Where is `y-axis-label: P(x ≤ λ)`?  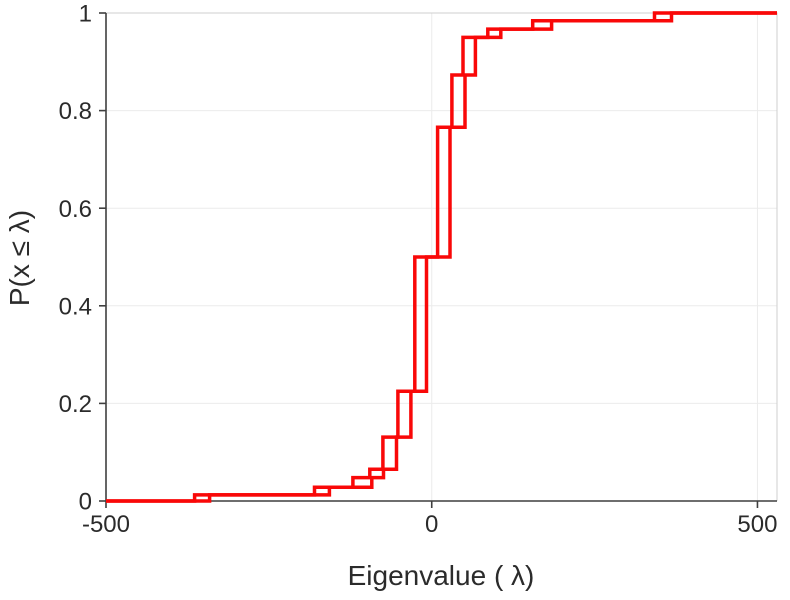 y-axis-label: P(x ≤ λ) is located at coordinates (19, 258).